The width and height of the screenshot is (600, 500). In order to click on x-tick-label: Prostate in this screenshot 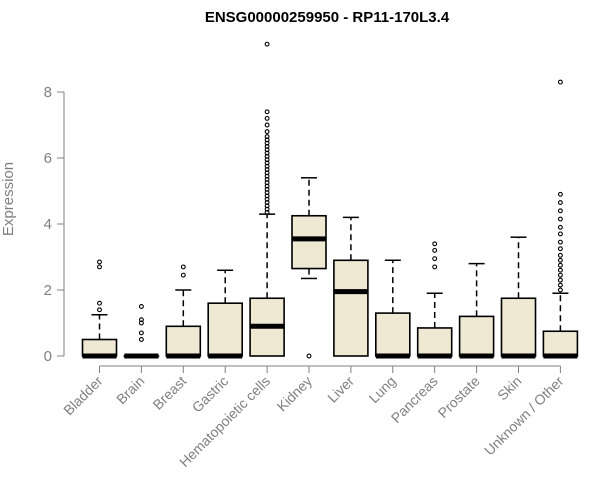, I will do `click(459, 397)`.